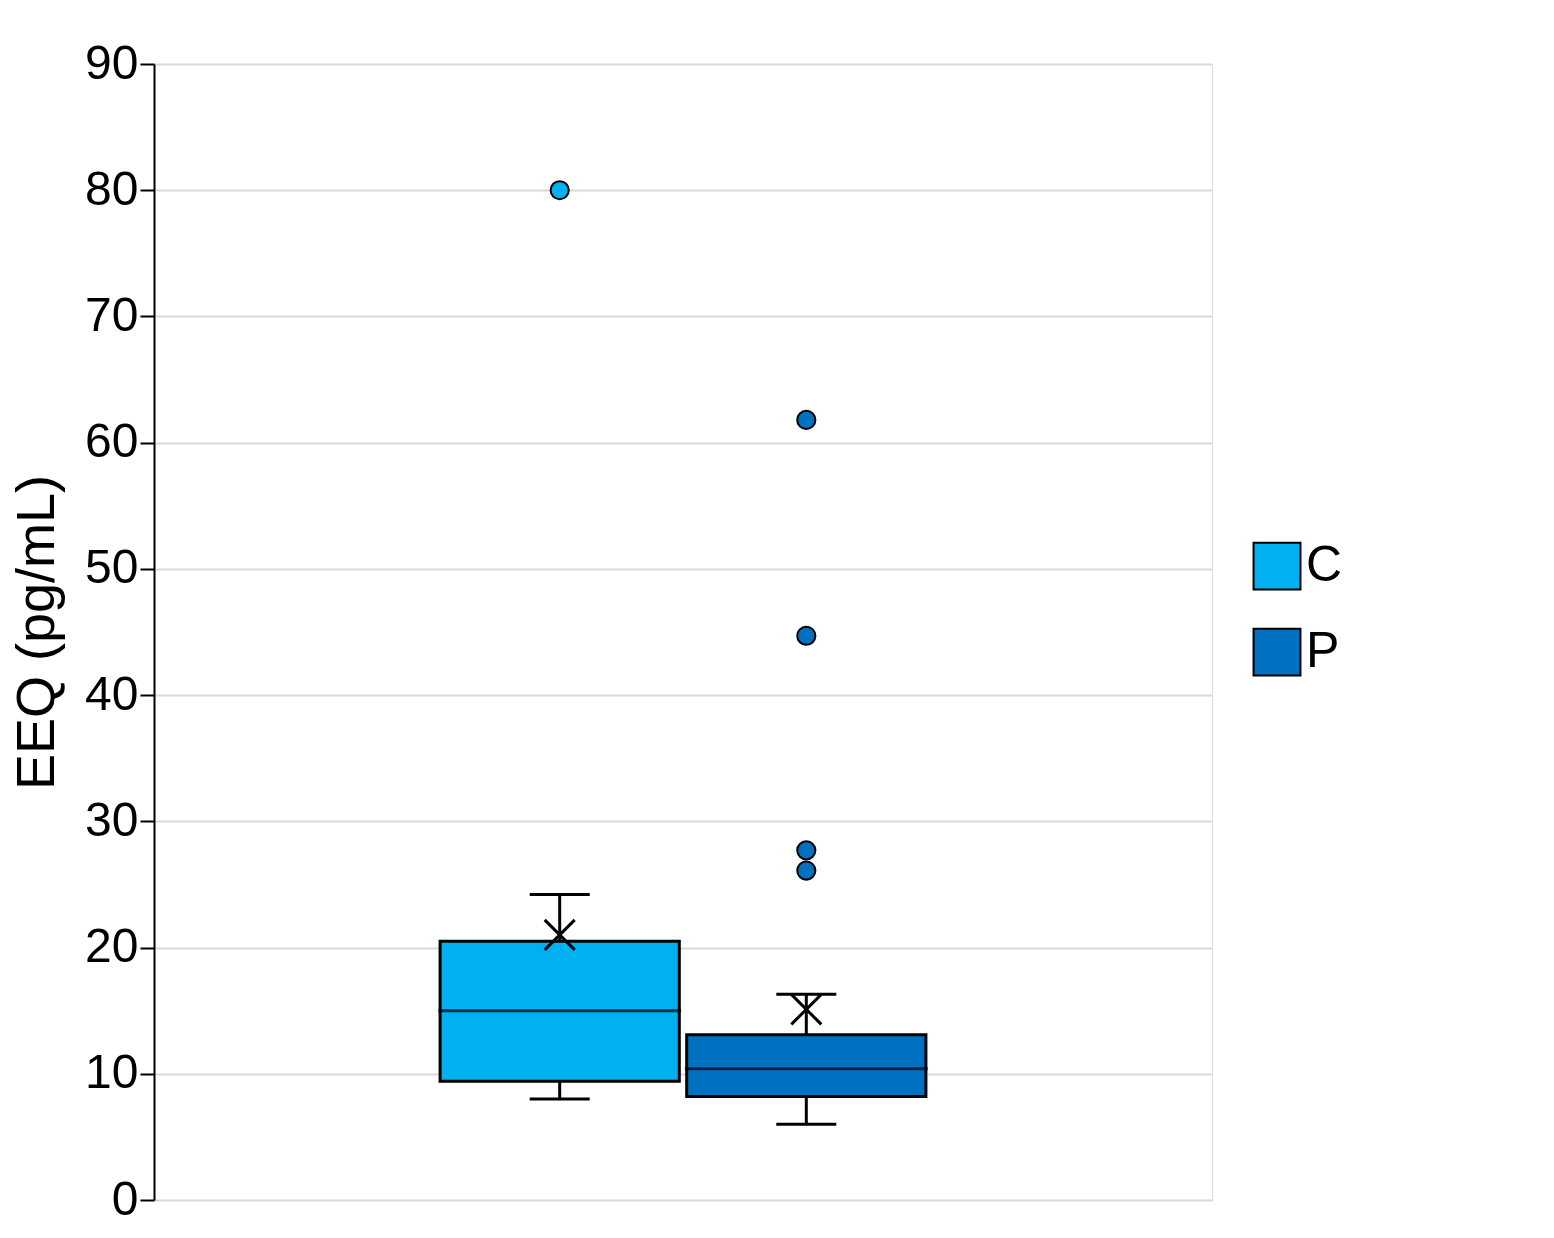 The image size is (1554, 1238). Describe the element at coordinates (112, 819) in the screenshot. I see `y-tick-label: 30` at that location.